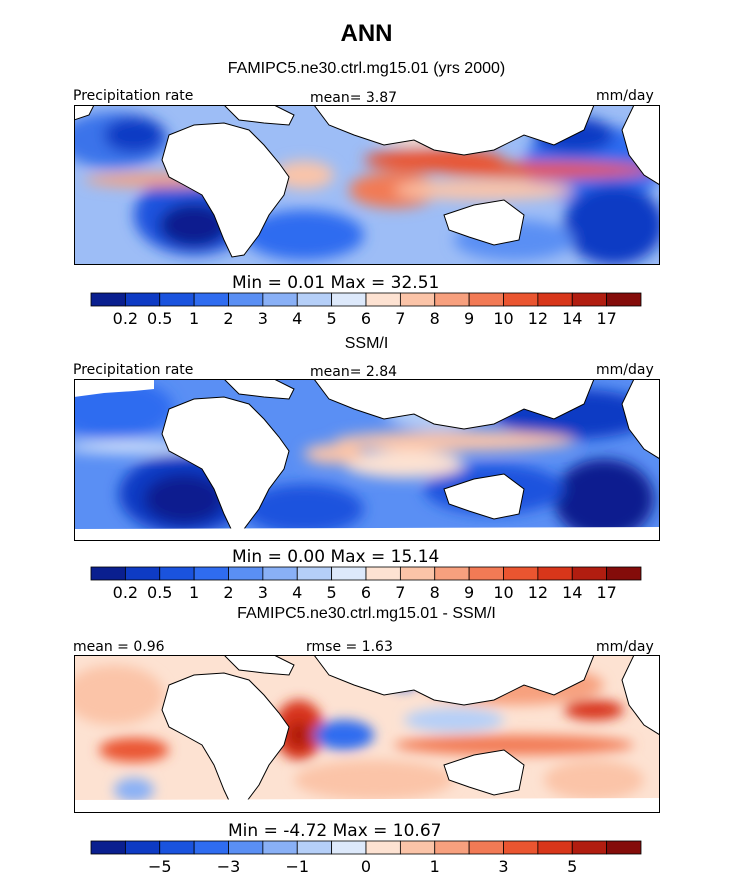  What do you see at coordinates (366, 33) in the screenshot?
I see `figure-title: ANN` at bounding box center [366, 33].